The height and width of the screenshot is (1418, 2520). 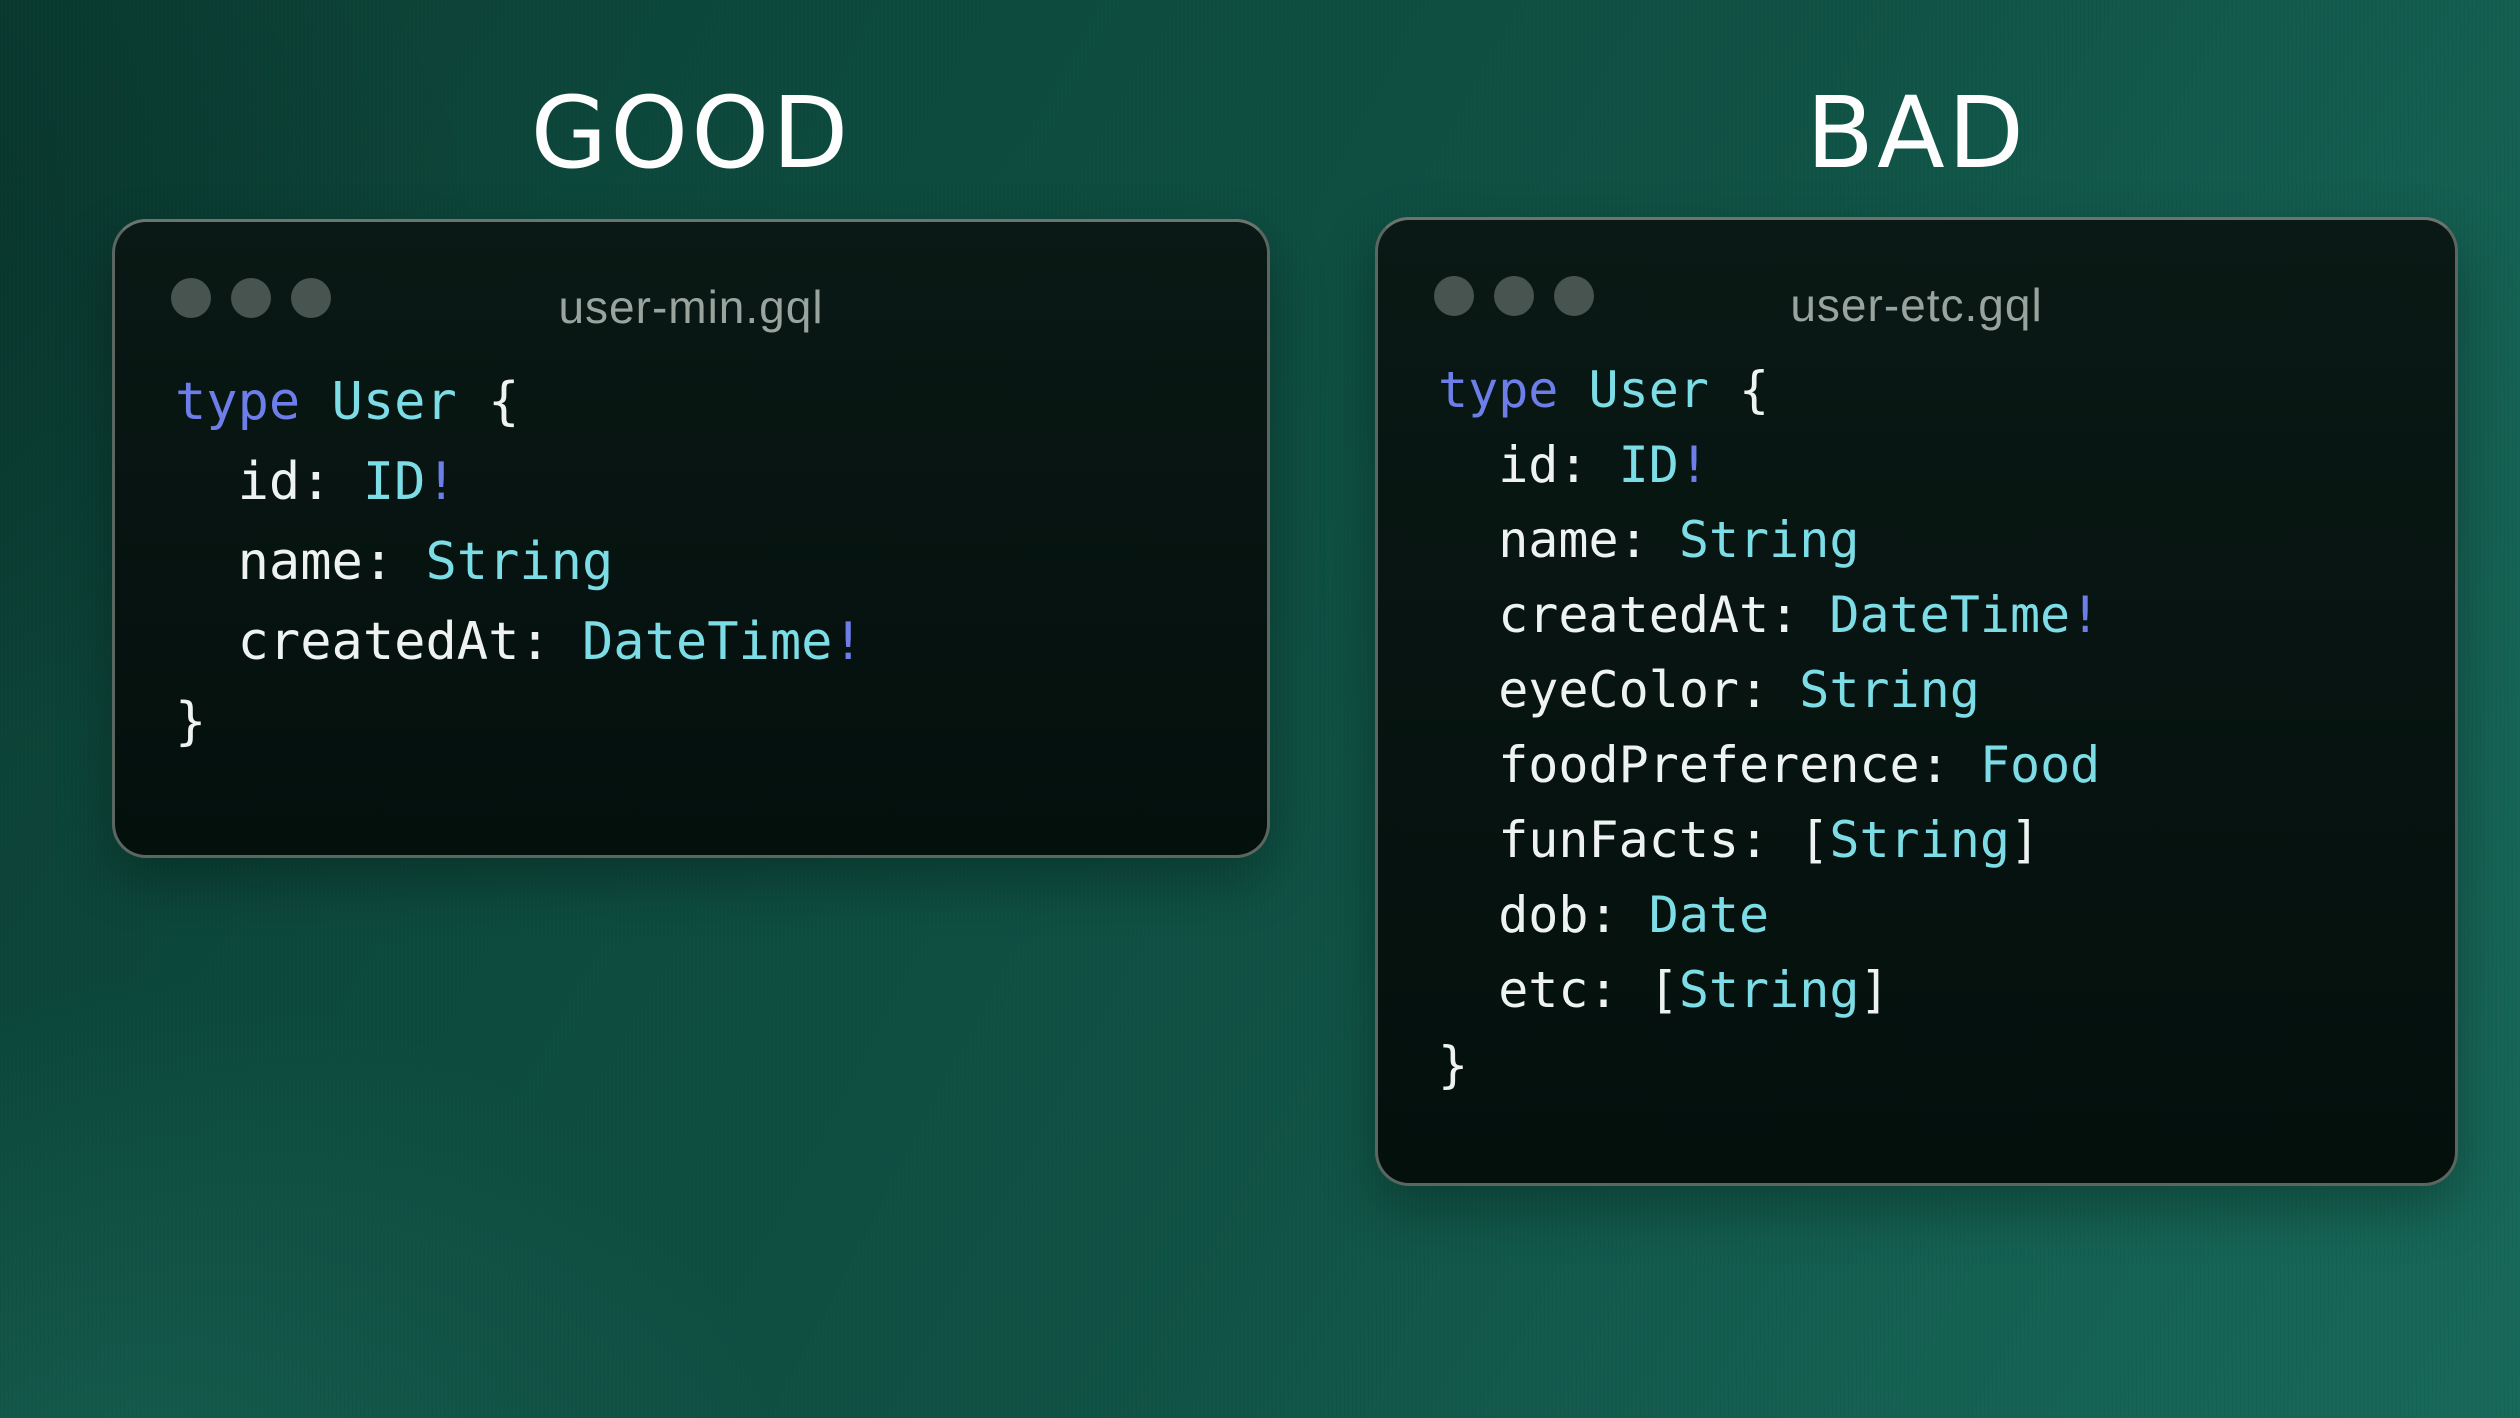 I want to click on window-titlebar: user-min.gql, so click(x=691, y=282).